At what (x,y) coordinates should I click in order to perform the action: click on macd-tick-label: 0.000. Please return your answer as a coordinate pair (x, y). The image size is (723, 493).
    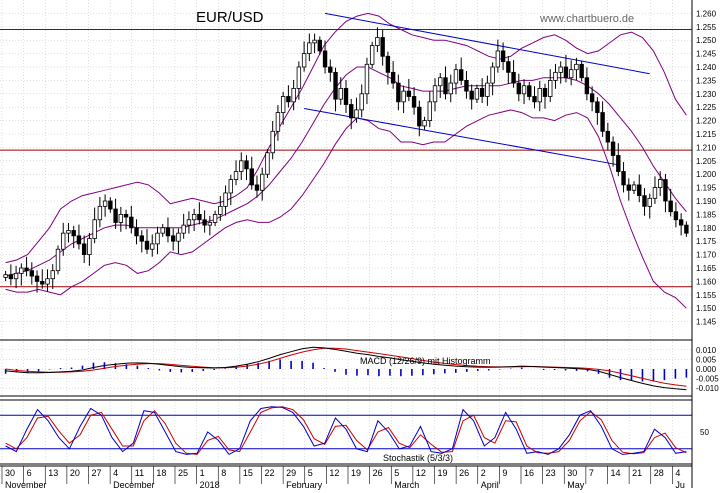
    Looking at the image, I should click on (706, 369).